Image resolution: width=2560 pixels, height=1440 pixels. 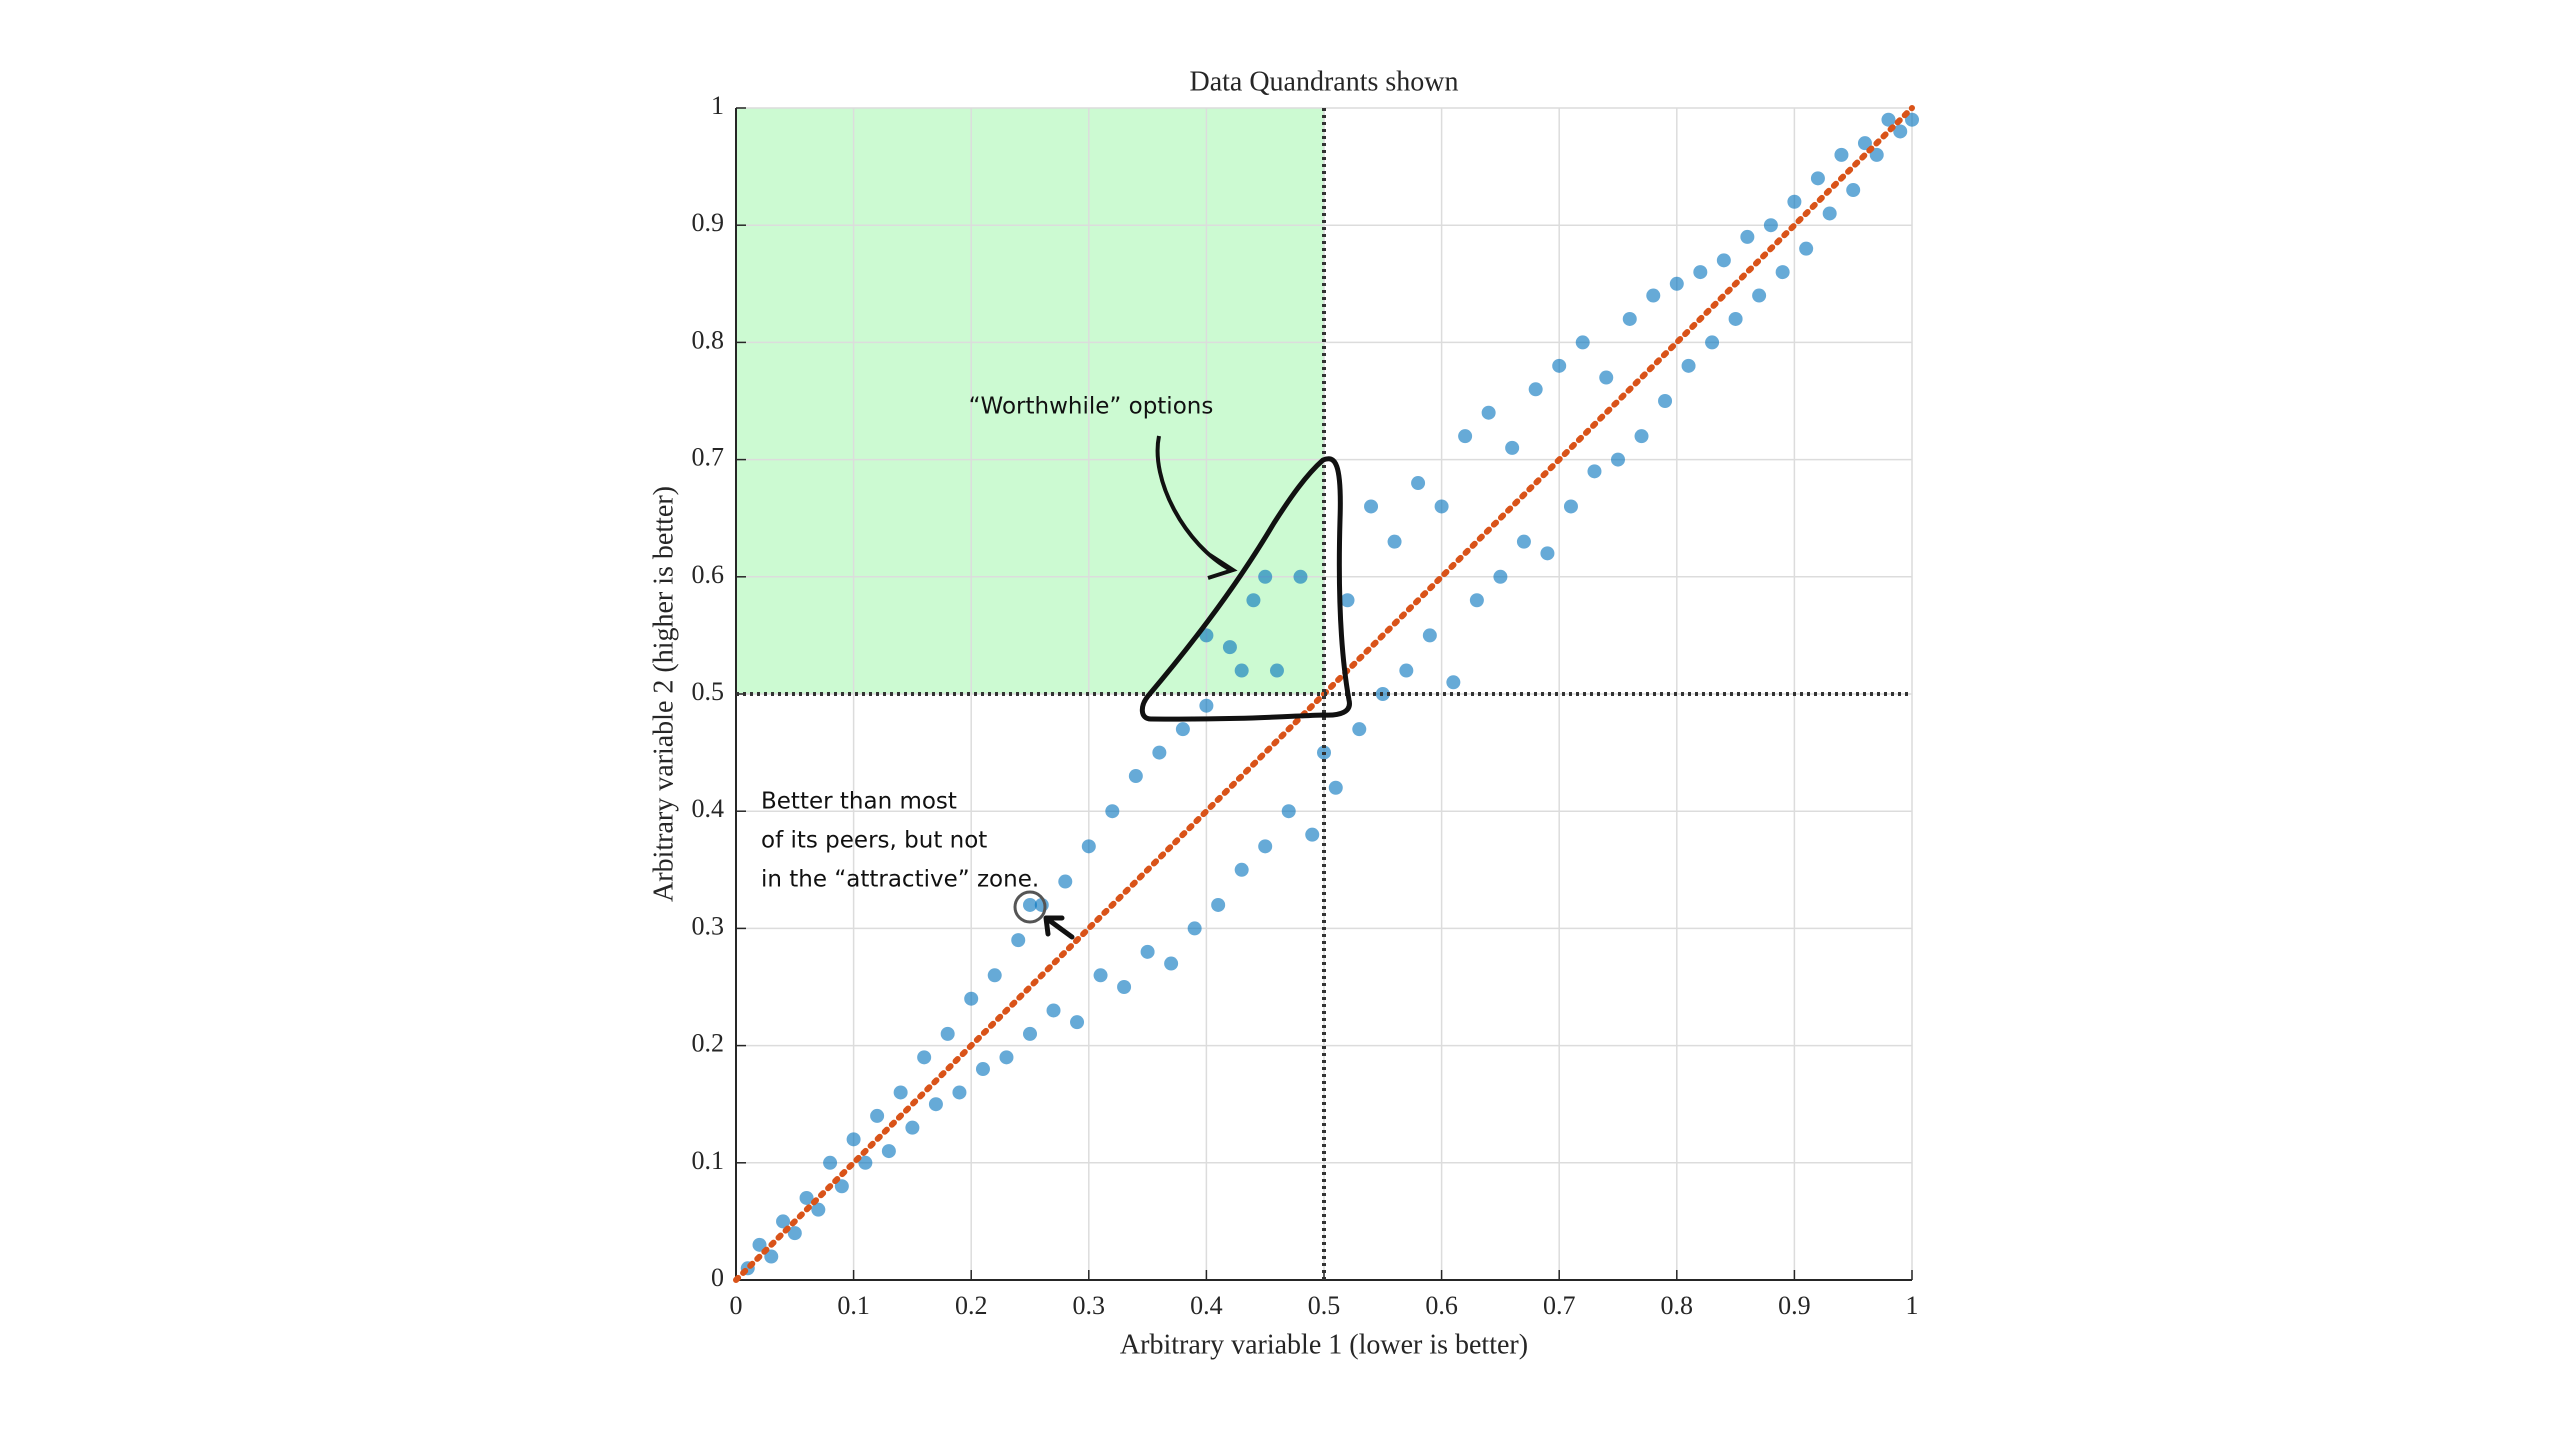 I want to click on y-tick-label: 0.4, so click(x=708, y=808).